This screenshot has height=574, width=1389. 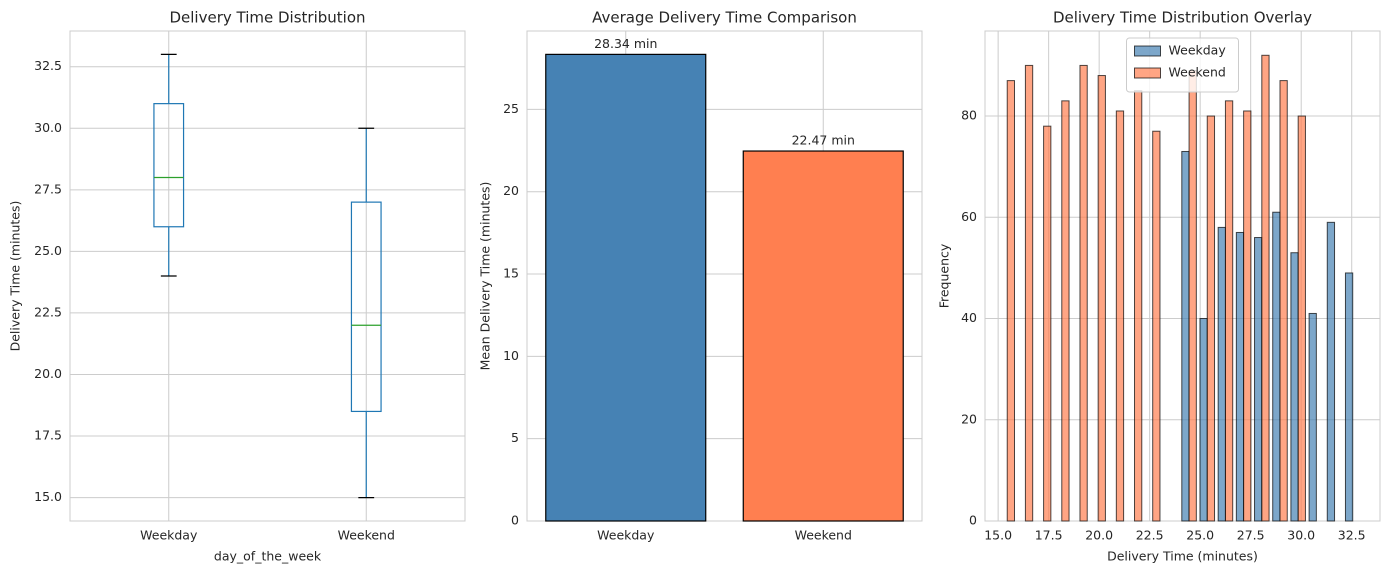 What do you see at coordinates (268, 556) in the screenshot?
I see `x-axis-label: day_of_the_week` at bounding box center [268, 556].